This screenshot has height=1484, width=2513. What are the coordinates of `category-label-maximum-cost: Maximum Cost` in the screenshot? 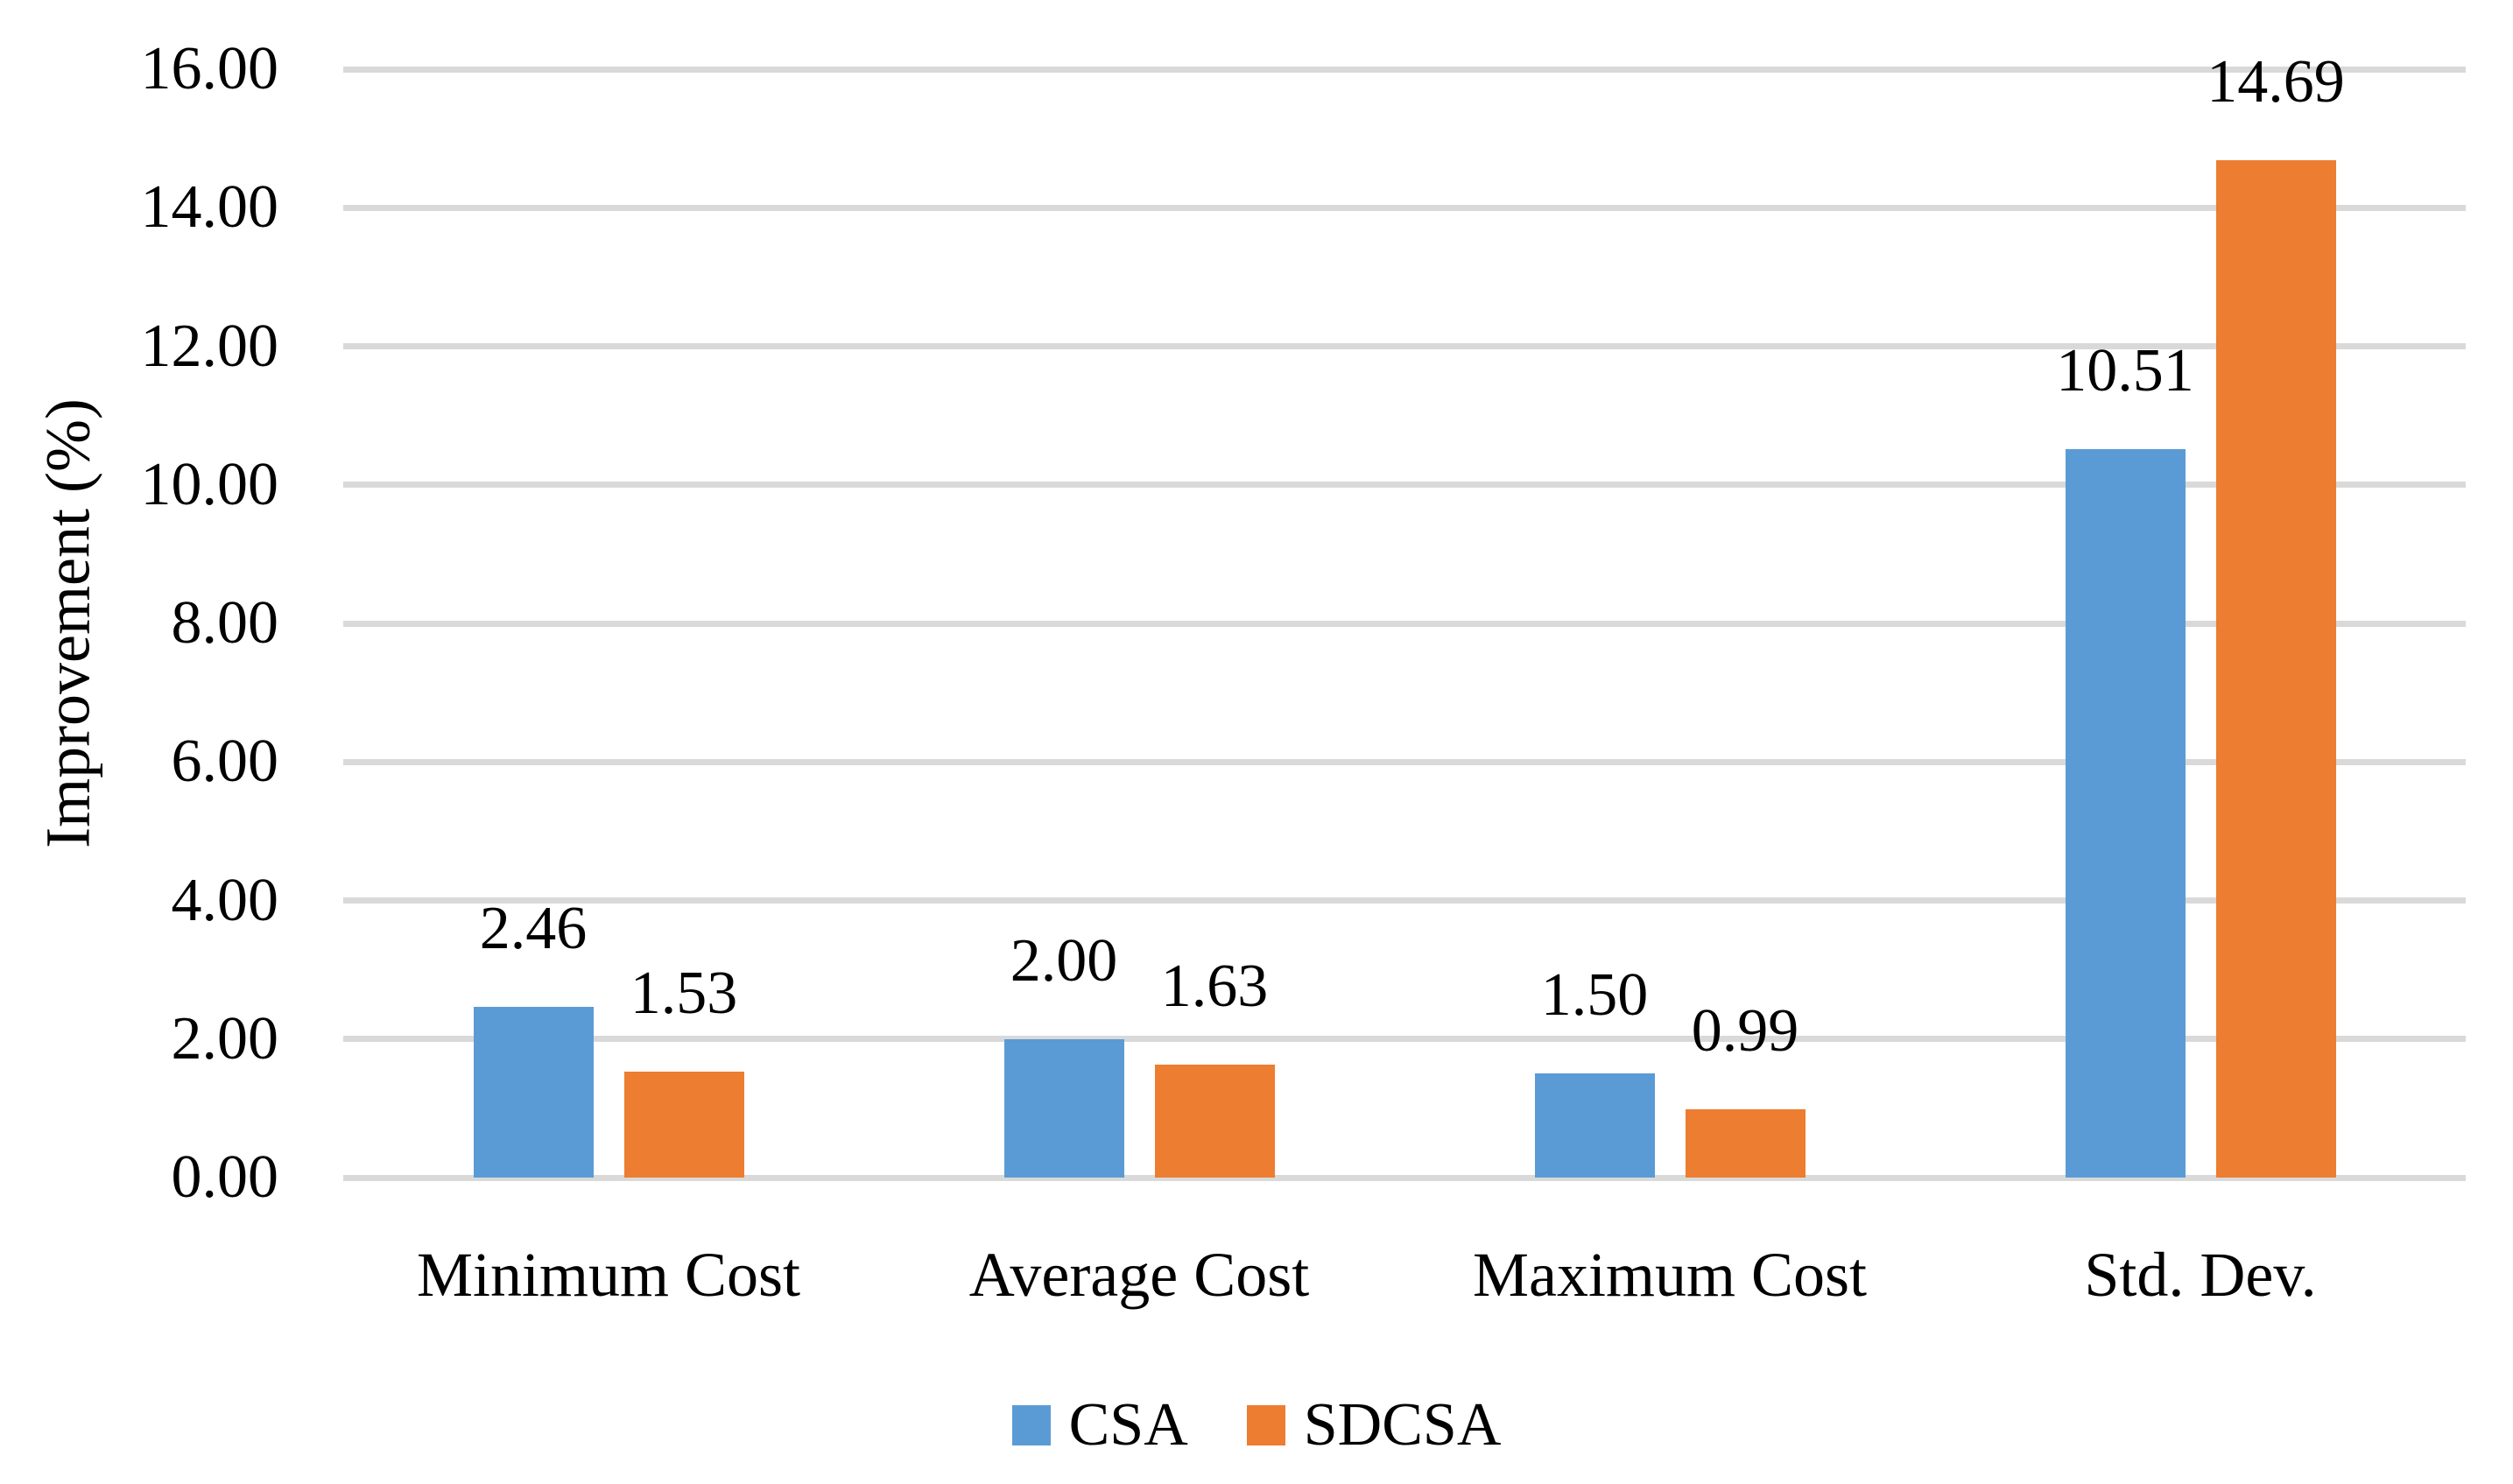 It's located at (1670, 1275).